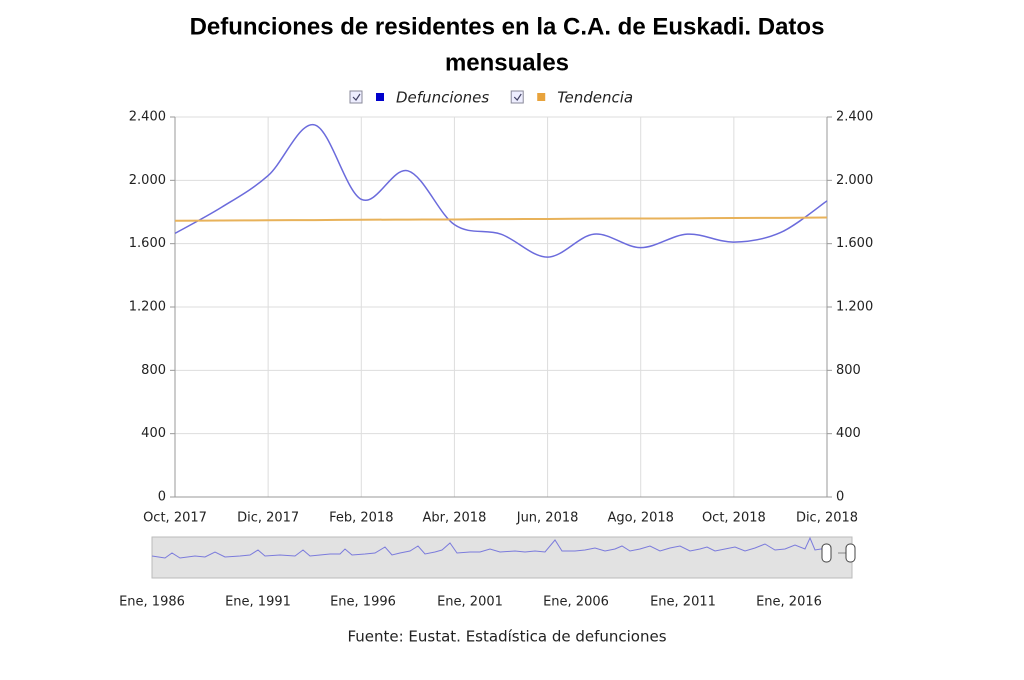 Image resolution: width=1024 pixels, height=680 pixels. I want to click on y2-tick-label: 1.200, so click(854, 307).